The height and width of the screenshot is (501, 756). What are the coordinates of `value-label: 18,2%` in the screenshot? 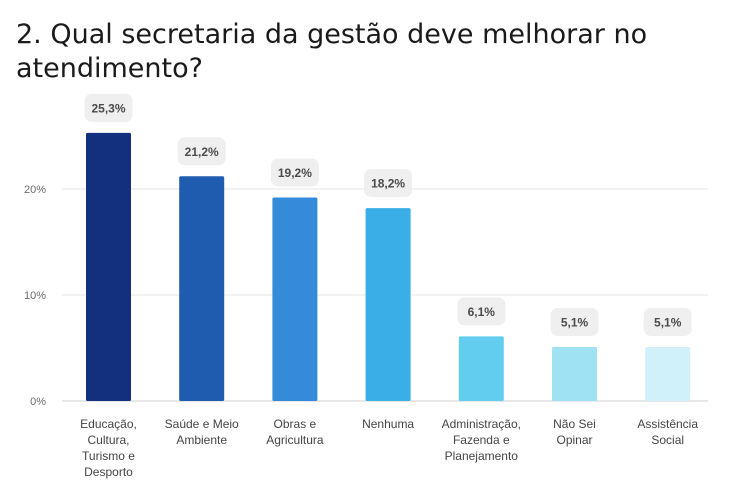 It's located at (388, 184).